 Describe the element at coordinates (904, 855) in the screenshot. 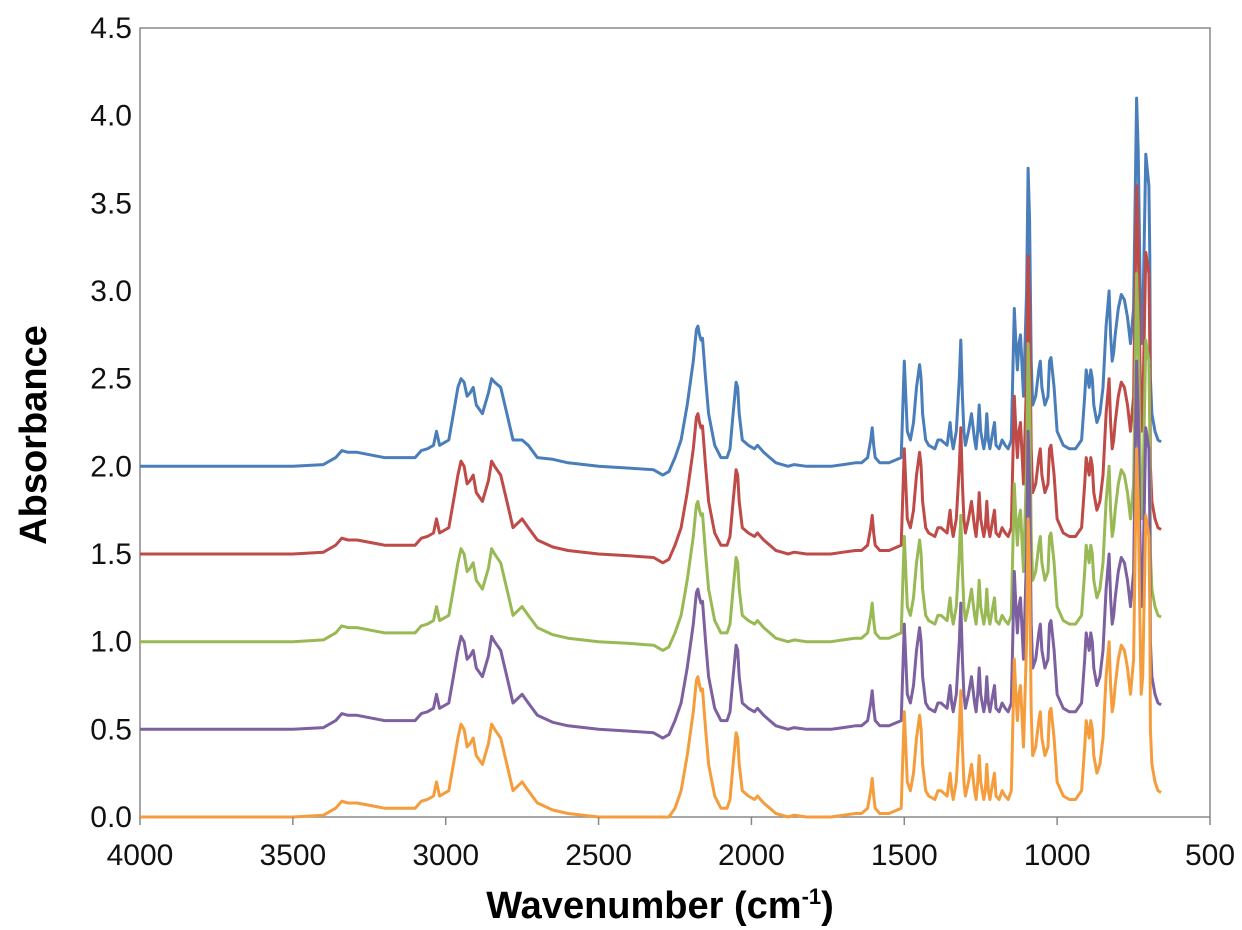

I see `x-tick-label: 1500` at that location.